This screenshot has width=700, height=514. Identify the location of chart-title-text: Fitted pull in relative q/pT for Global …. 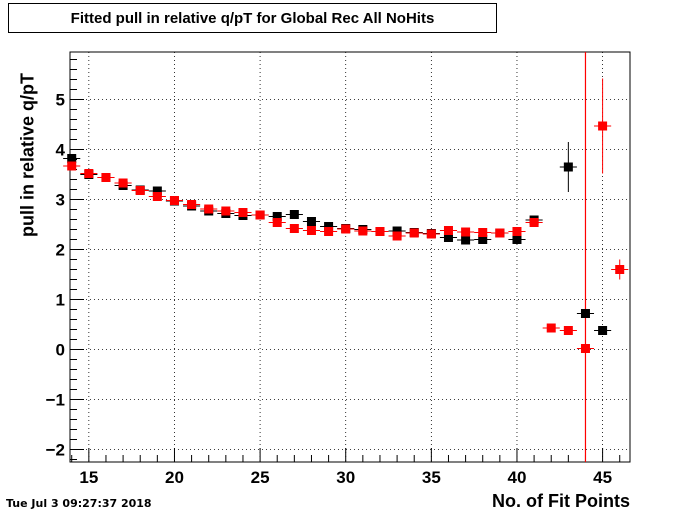
(252, 18).